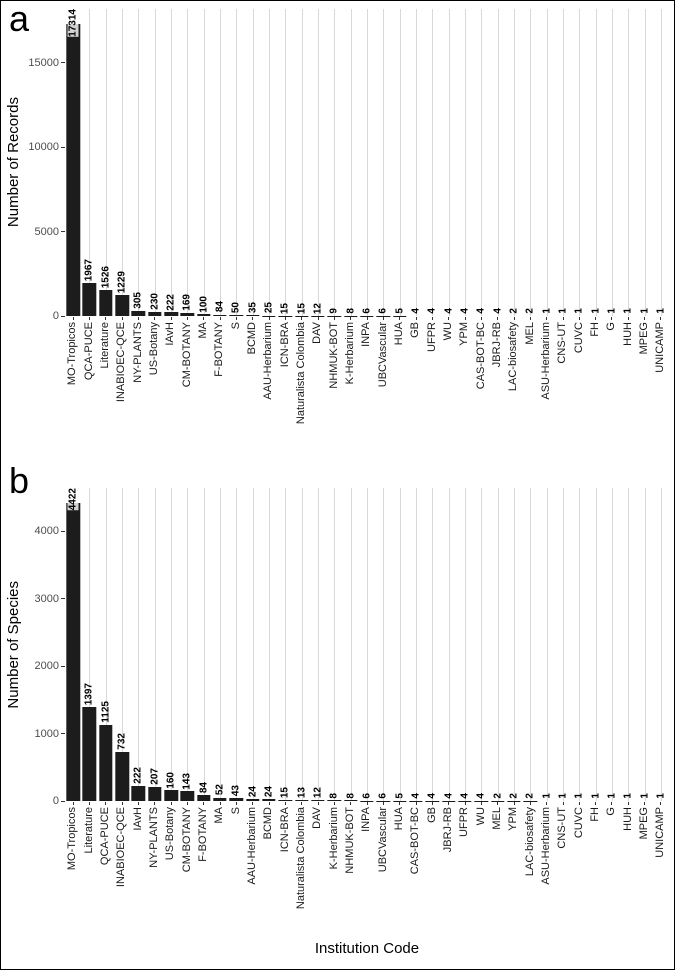 The image size is (675, 970). Describe the element at coordinates (318, 162) in the screenshot. I see `bar-cell: 12` at that location.